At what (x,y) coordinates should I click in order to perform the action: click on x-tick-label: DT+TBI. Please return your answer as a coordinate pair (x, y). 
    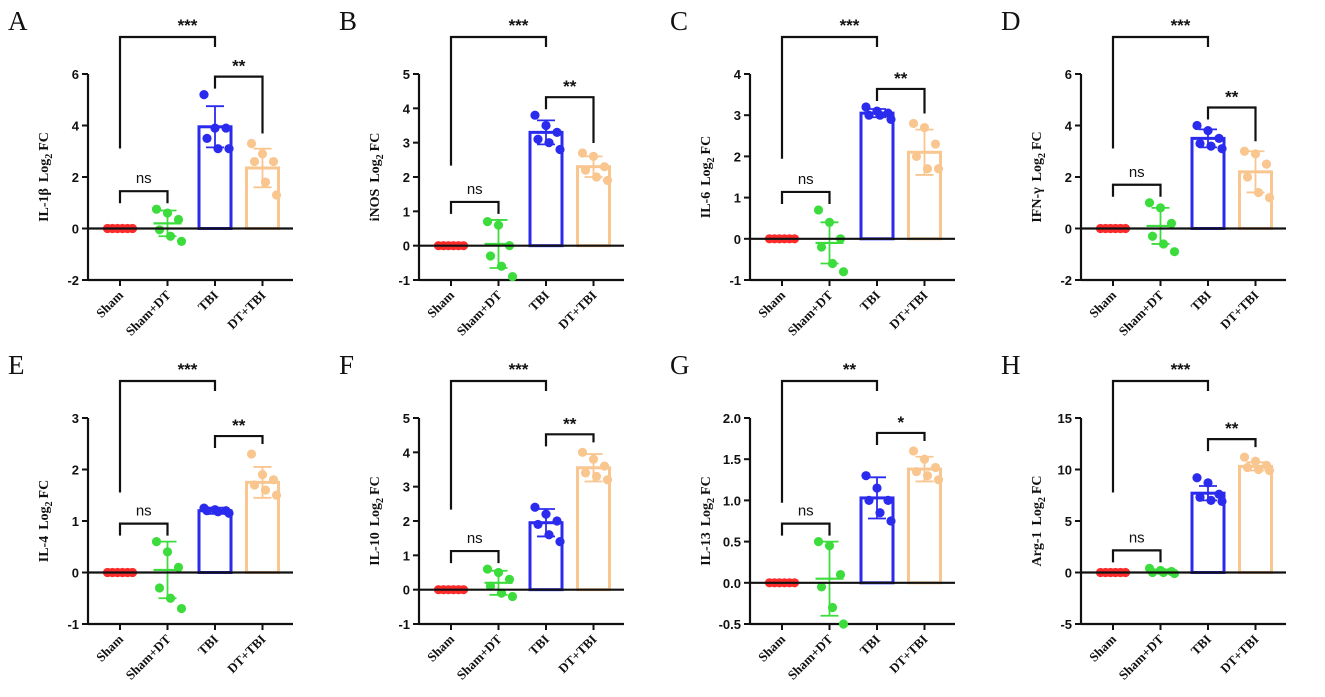
    Looking at the image, I should click on (246, 310).